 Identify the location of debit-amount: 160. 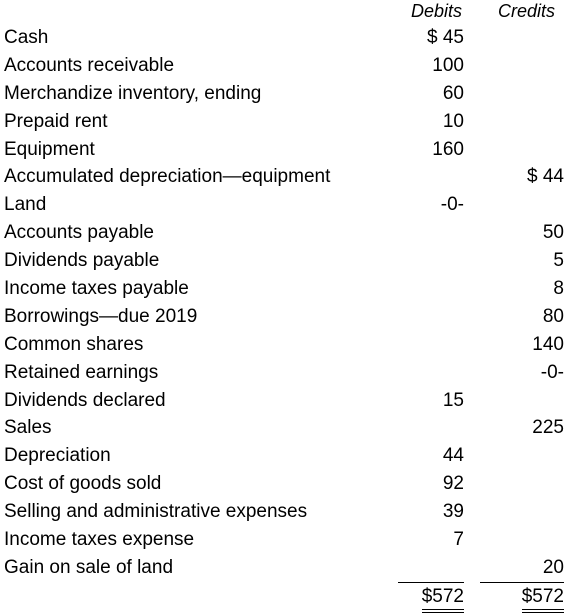
(448, 149).